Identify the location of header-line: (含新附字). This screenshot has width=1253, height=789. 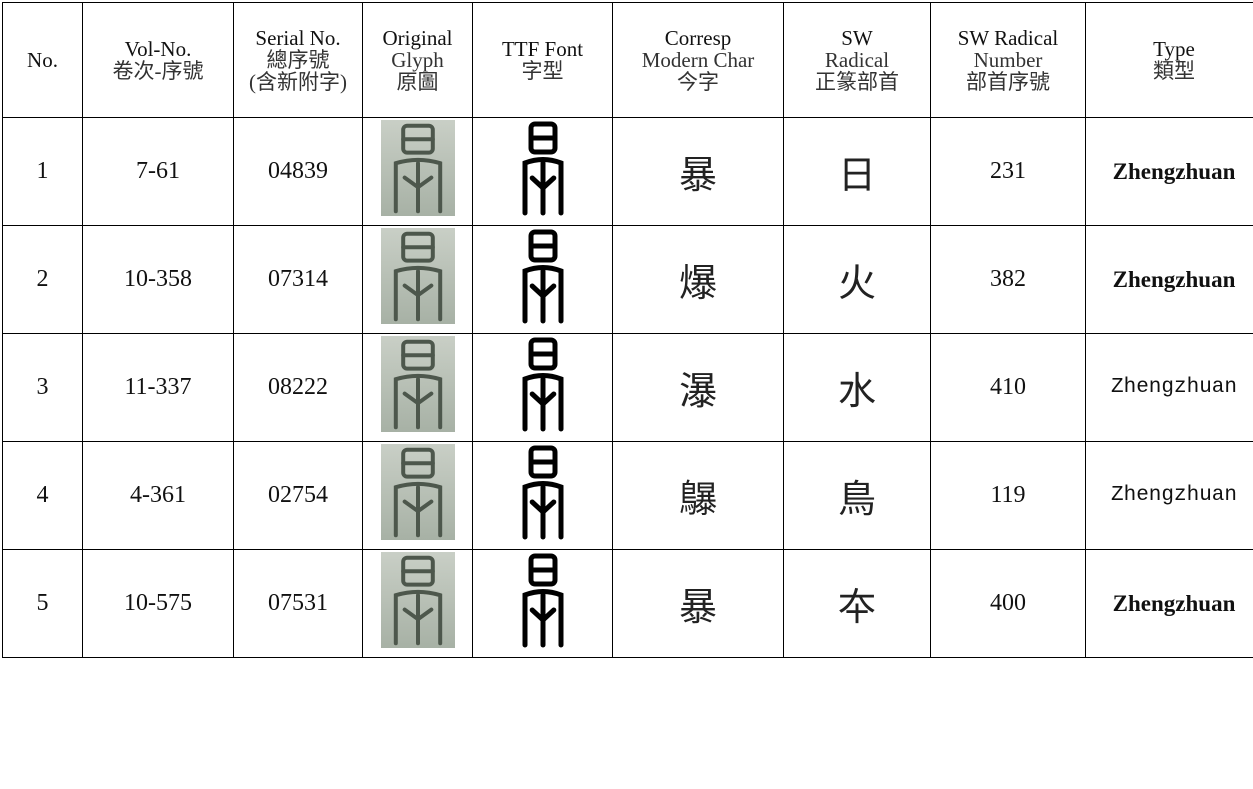
(298, 82).